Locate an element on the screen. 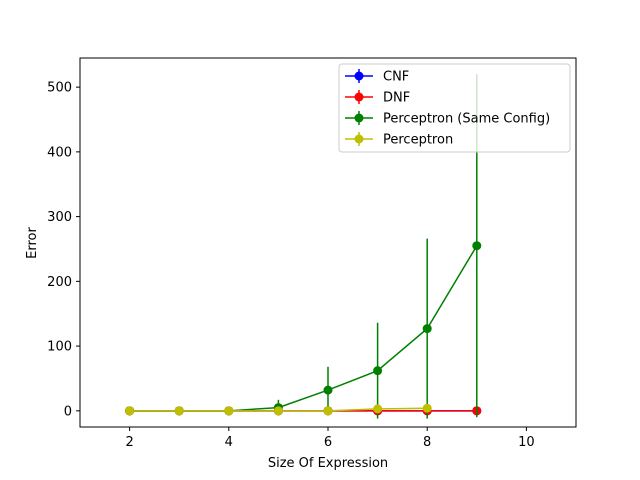  legend: CNF DNF Perceptron (Same Config) Perceptron is located at coordinates (454, 108).